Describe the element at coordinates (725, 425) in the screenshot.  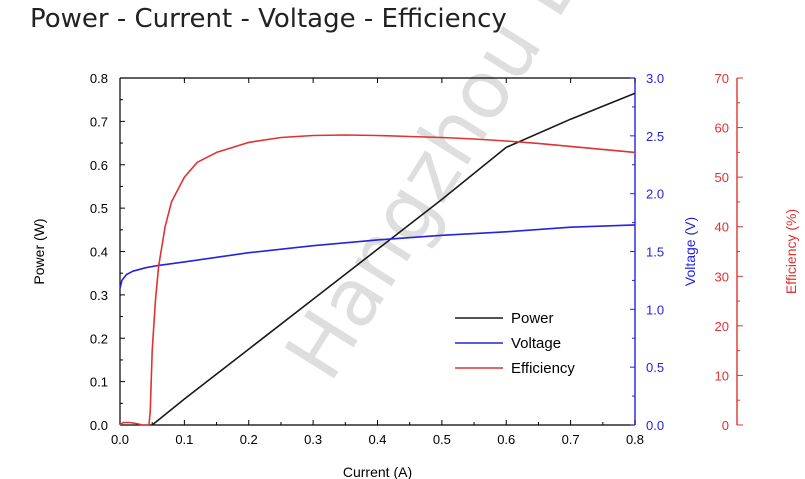
I see `y-efficiency-tick-label: 0` at that location.